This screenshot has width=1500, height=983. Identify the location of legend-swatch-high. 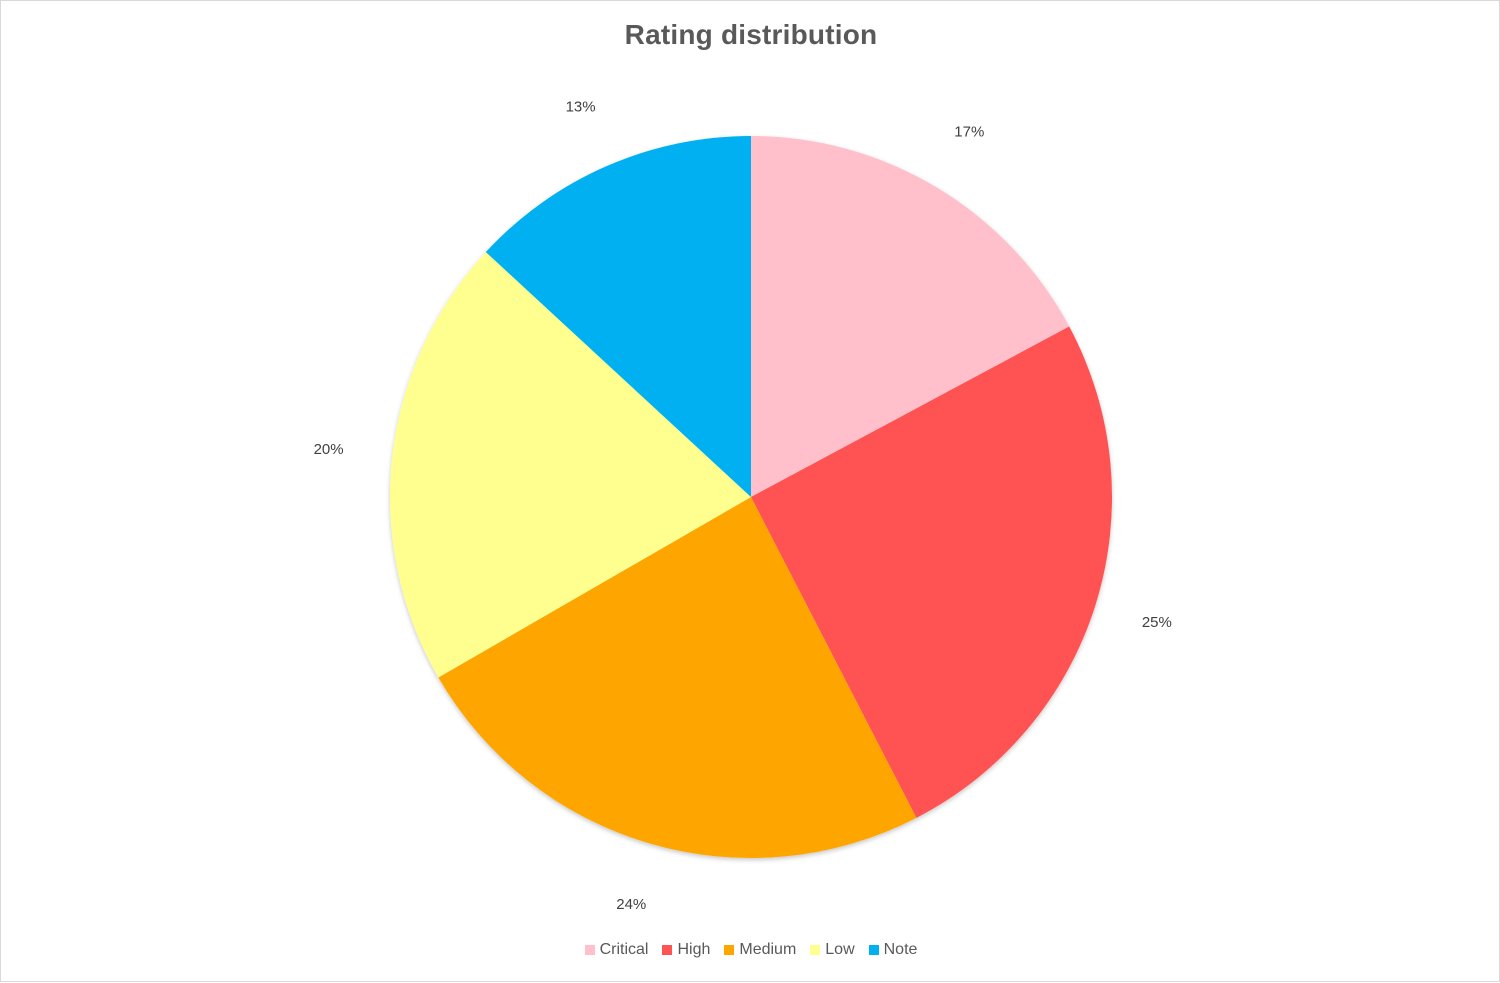
(667, 950).